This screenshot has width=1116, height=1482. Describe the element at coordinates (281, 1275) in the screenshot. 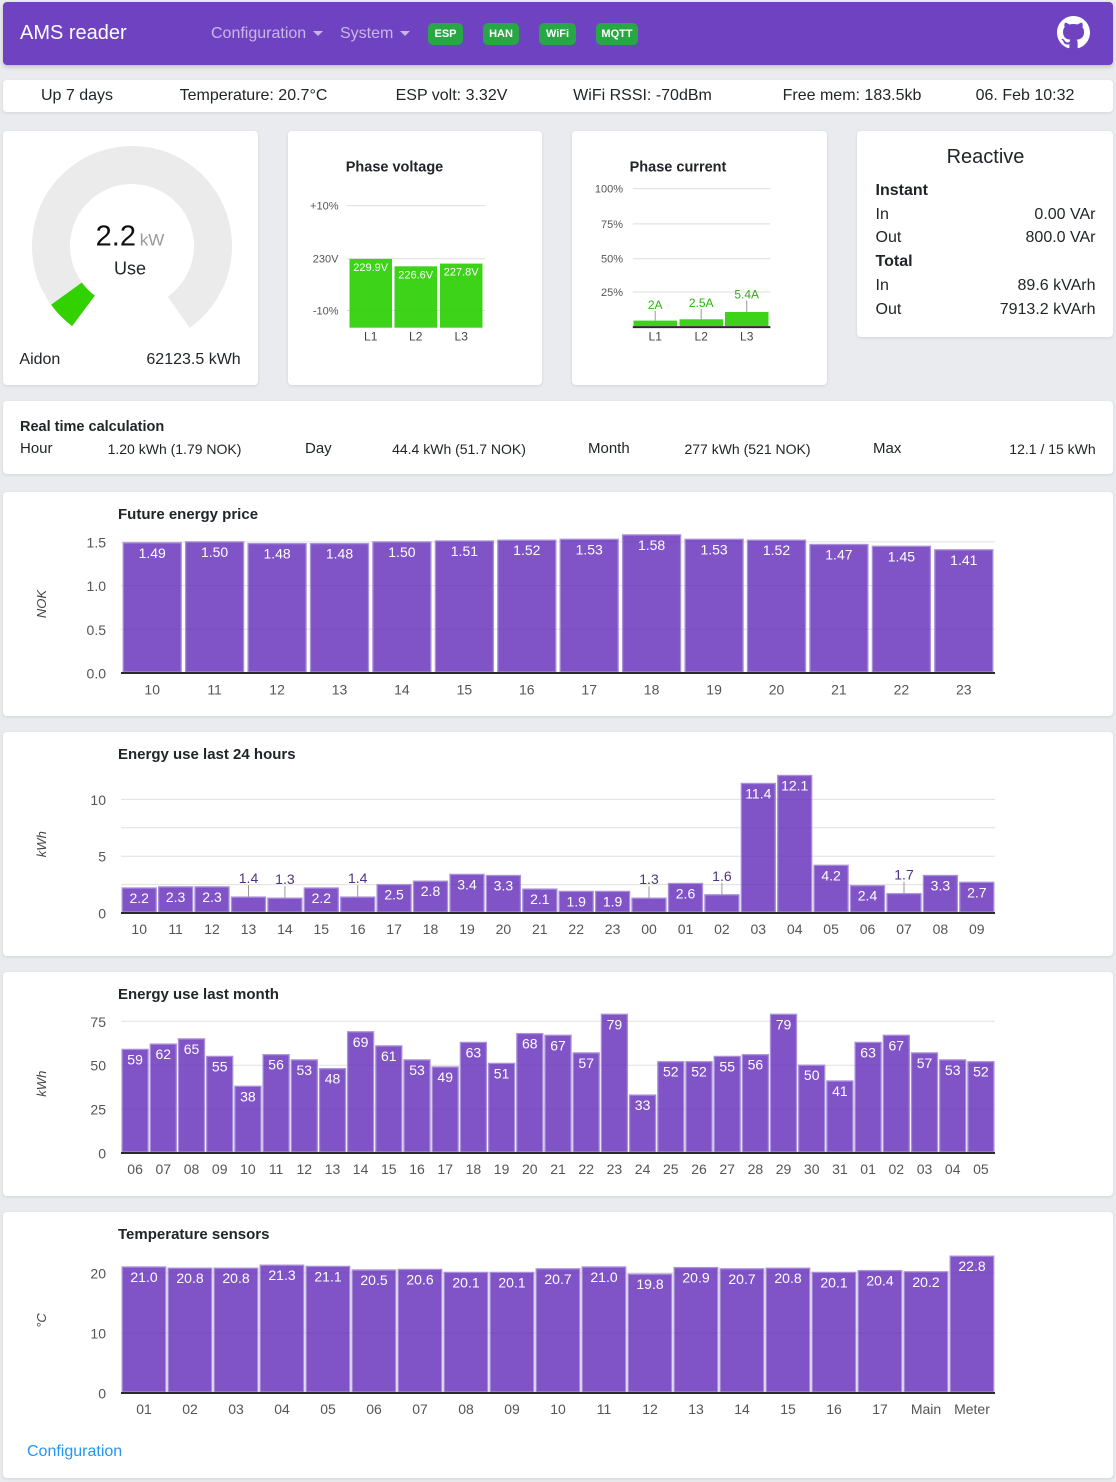

I see `svg-text: 21.3` at that location.